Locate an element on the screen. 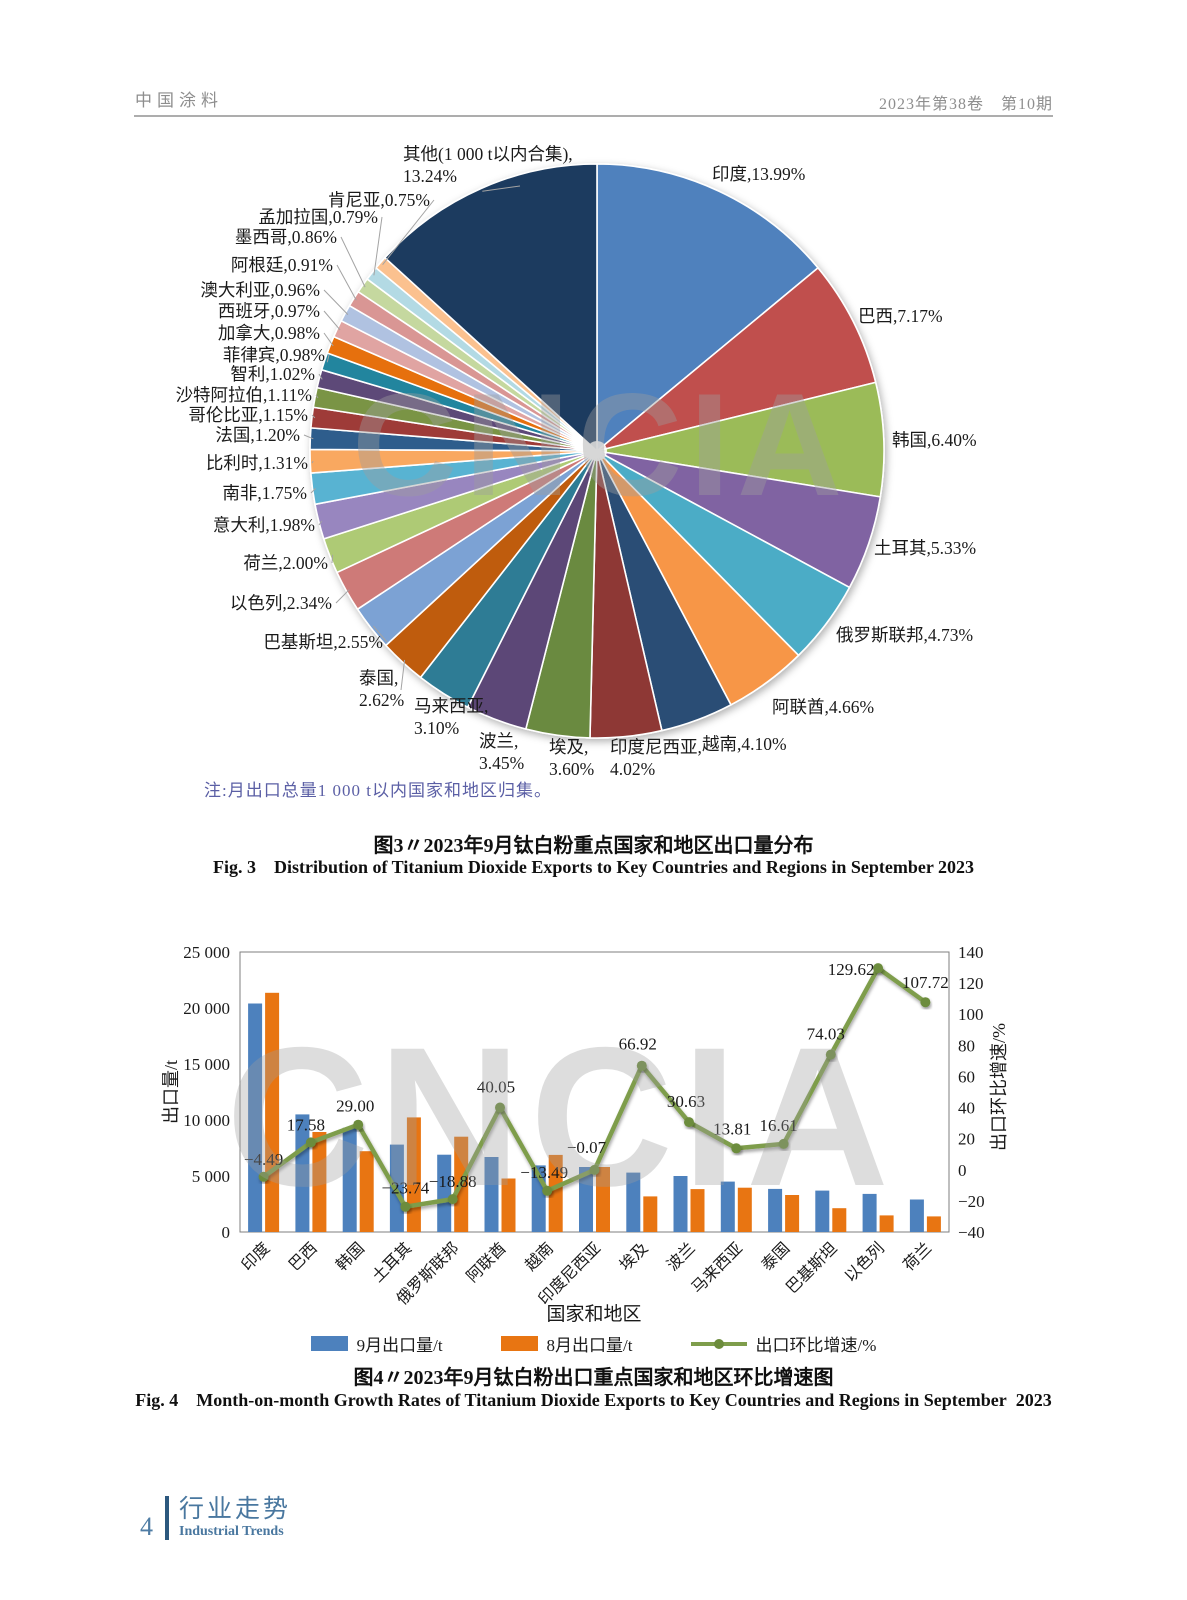 This screenshot has width=1187, height=1600. growth-data-label: −4.49 is located at coordinates (263, 1159).